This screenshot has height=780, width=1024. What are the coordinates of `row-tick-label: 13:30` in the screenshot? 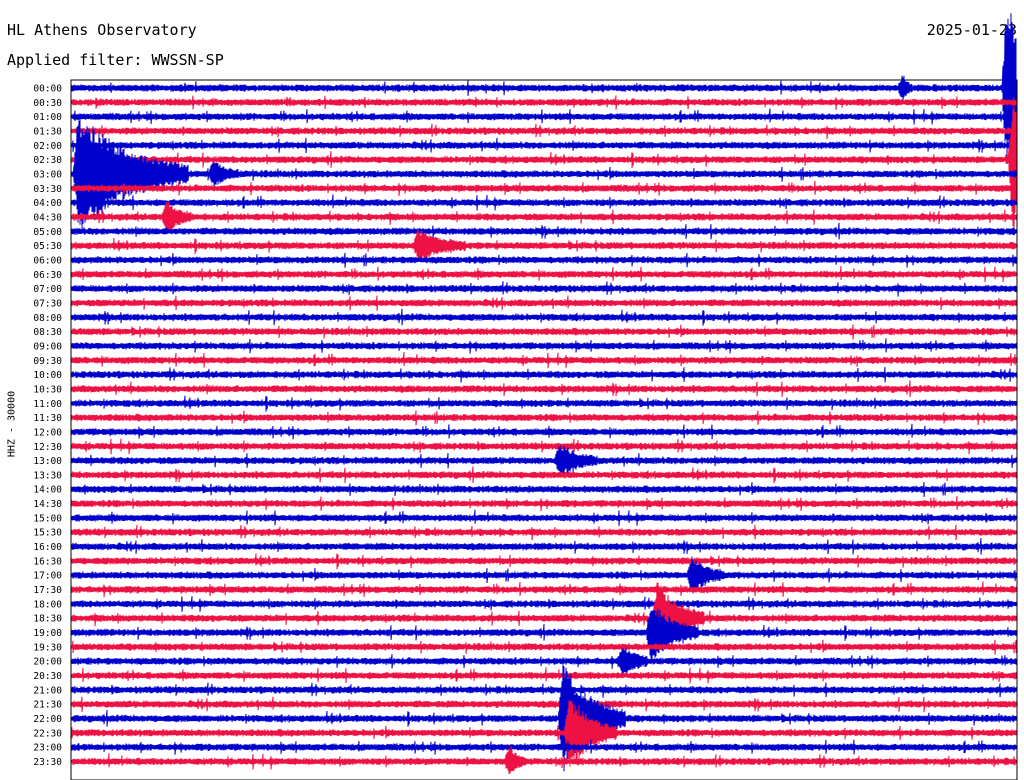 It's located at (47, 475).